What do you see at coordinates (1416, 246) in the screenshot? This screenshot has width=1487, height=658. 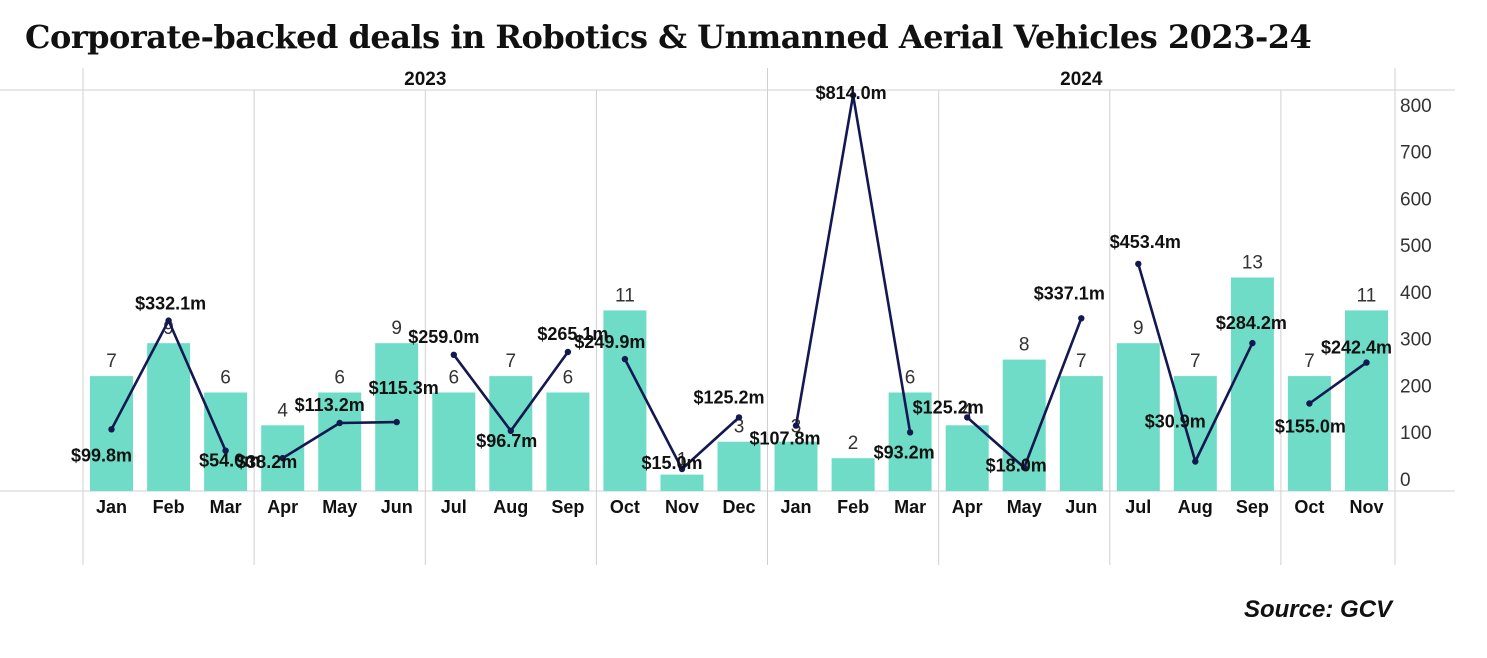 I see `right-axis-tick: 500` at bounding box center [1416, 246].